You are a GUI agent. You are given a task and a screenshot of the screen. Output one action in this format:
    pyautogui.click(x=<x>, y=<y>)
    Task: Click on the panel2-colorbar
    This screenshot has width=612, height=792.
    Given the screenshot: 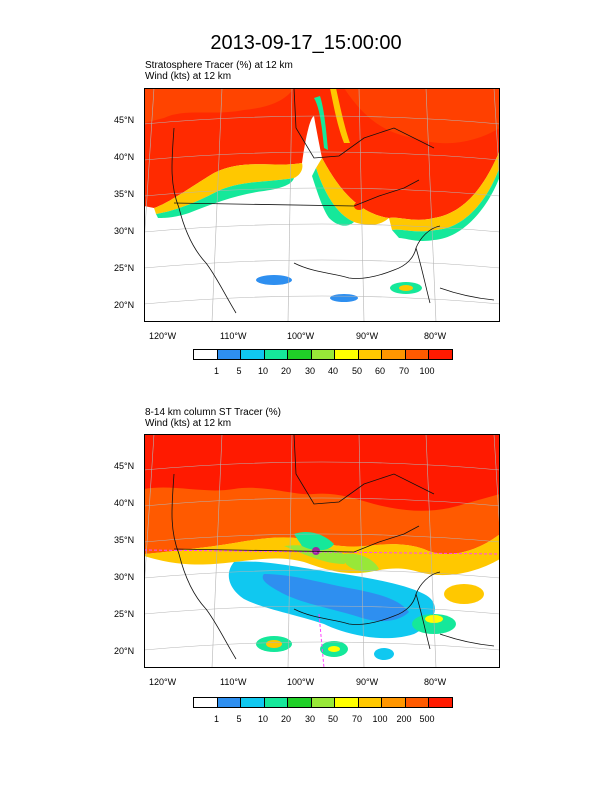 What is the action you would take?
    pyautogui.click(x=323, y=702)
    